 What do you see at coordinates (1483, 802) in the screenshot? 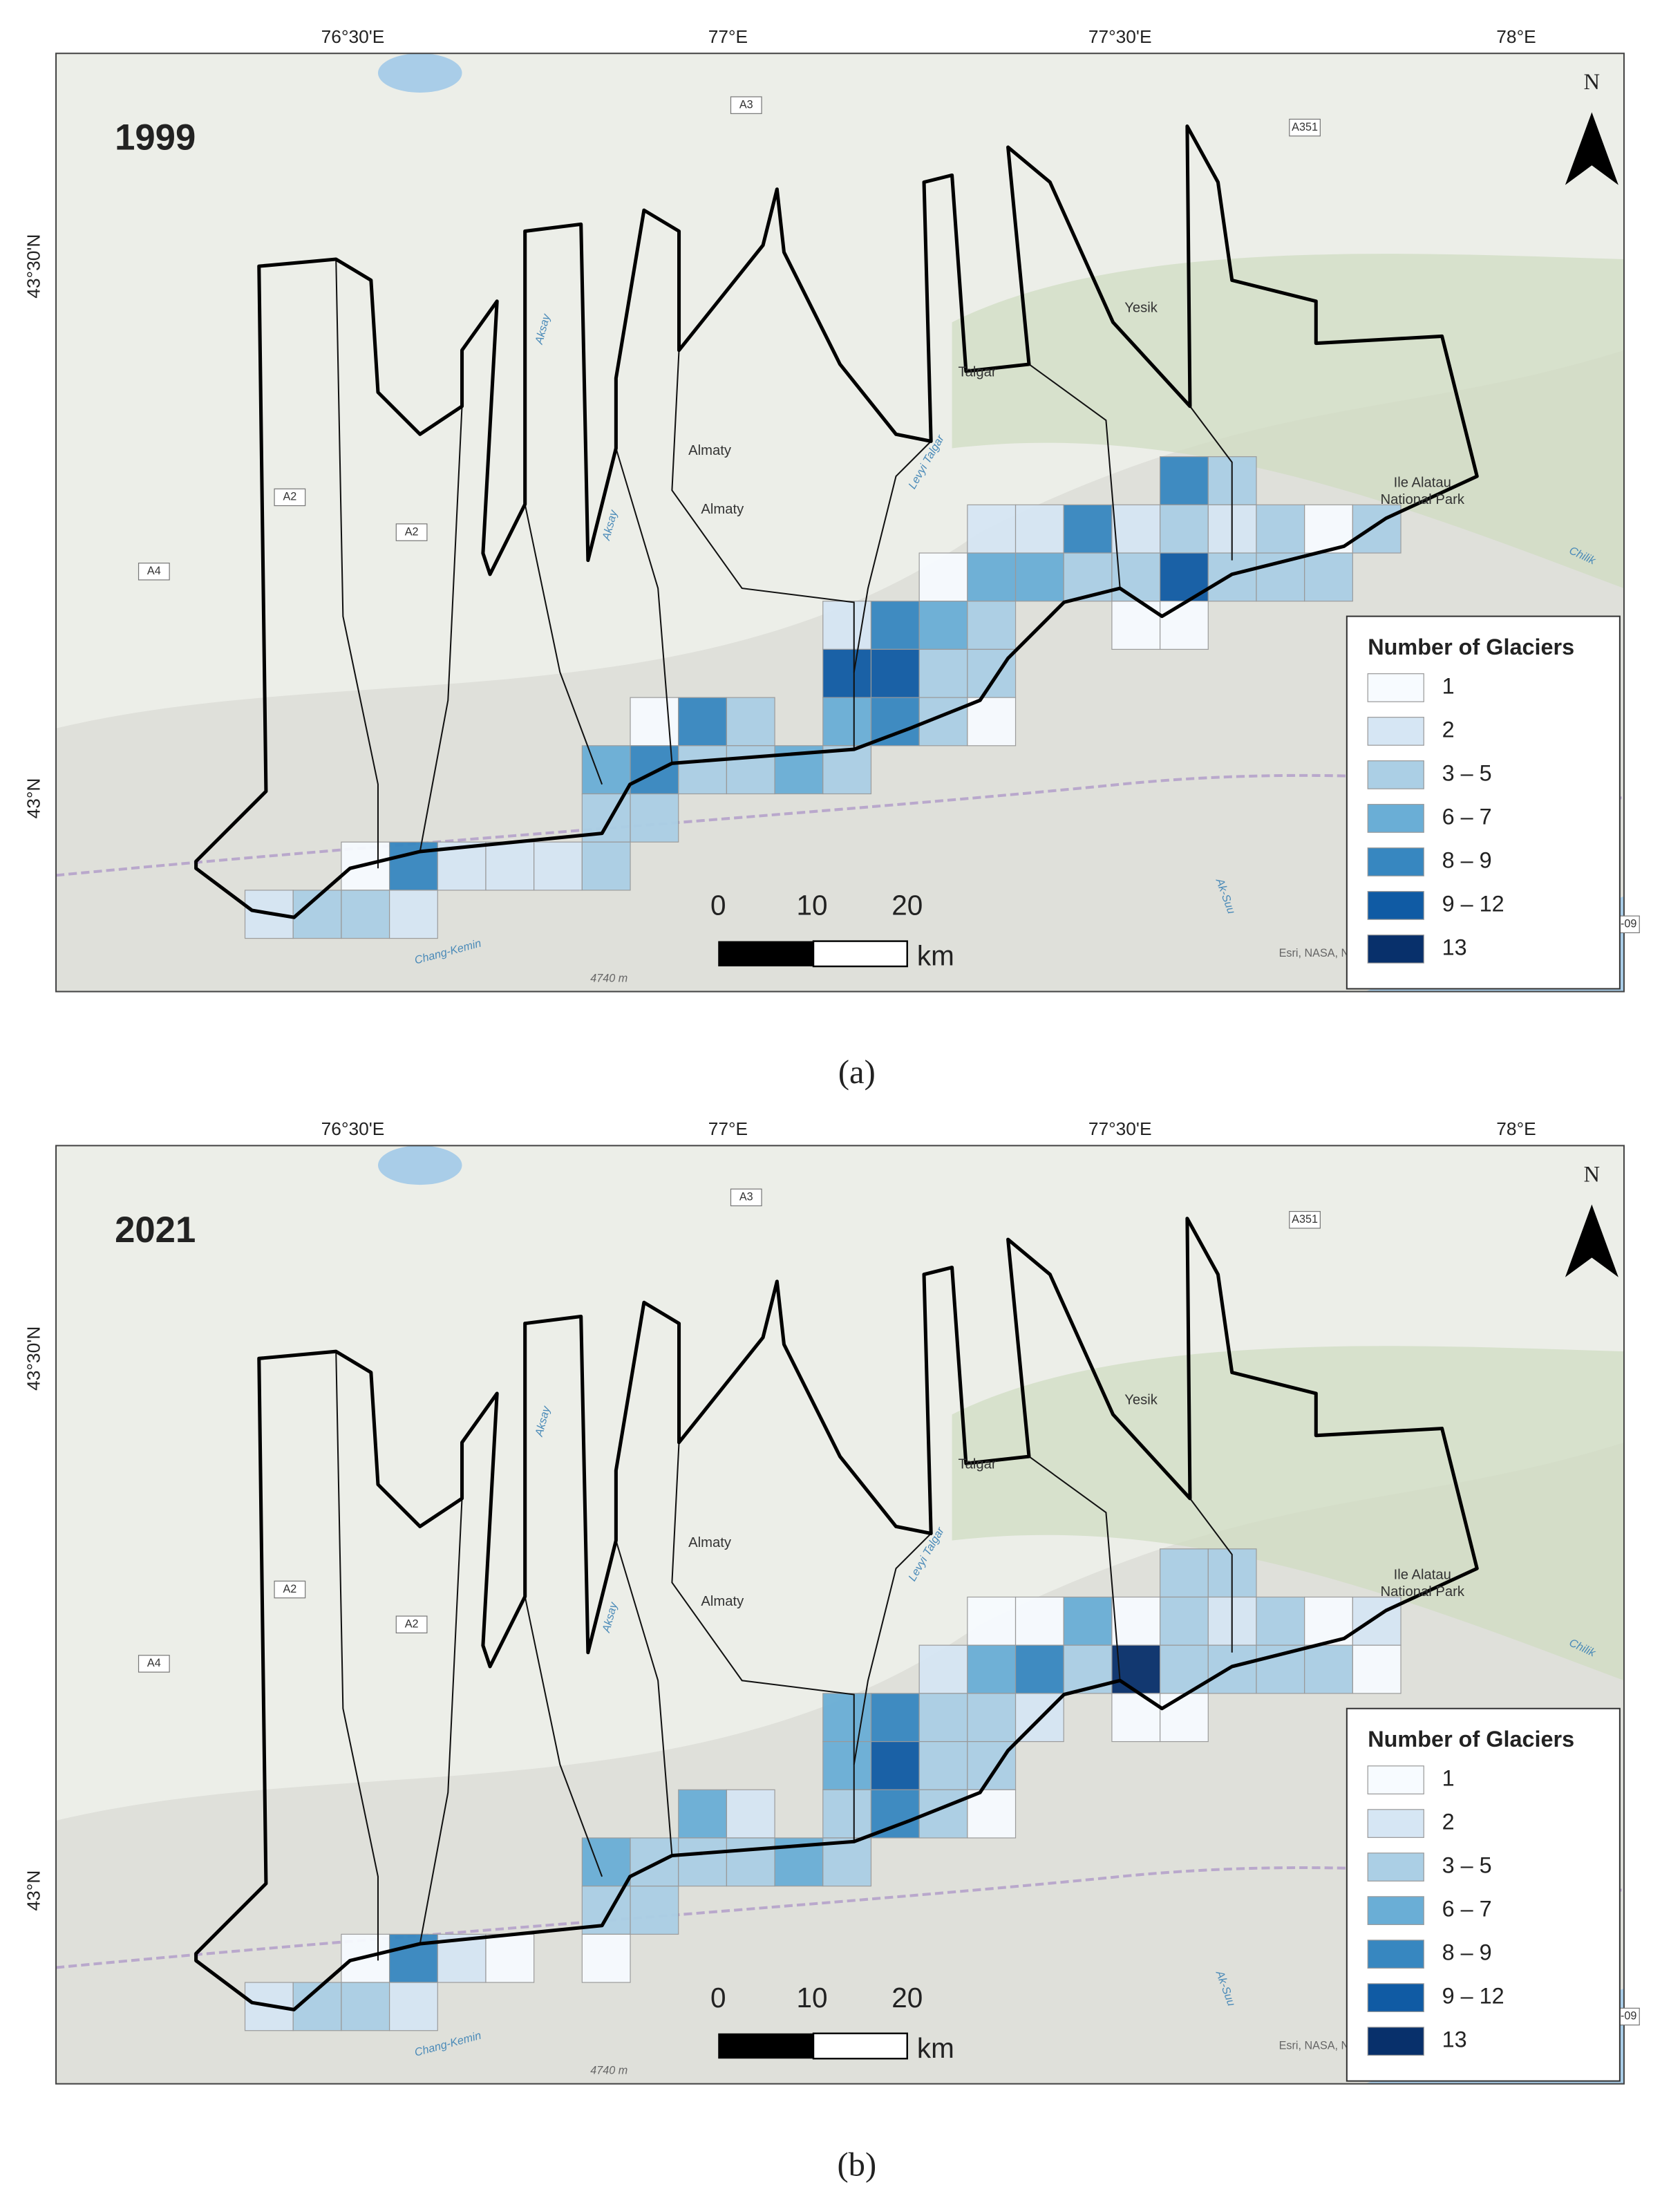
I see `legend-box` at bounding box center [1483, 802].